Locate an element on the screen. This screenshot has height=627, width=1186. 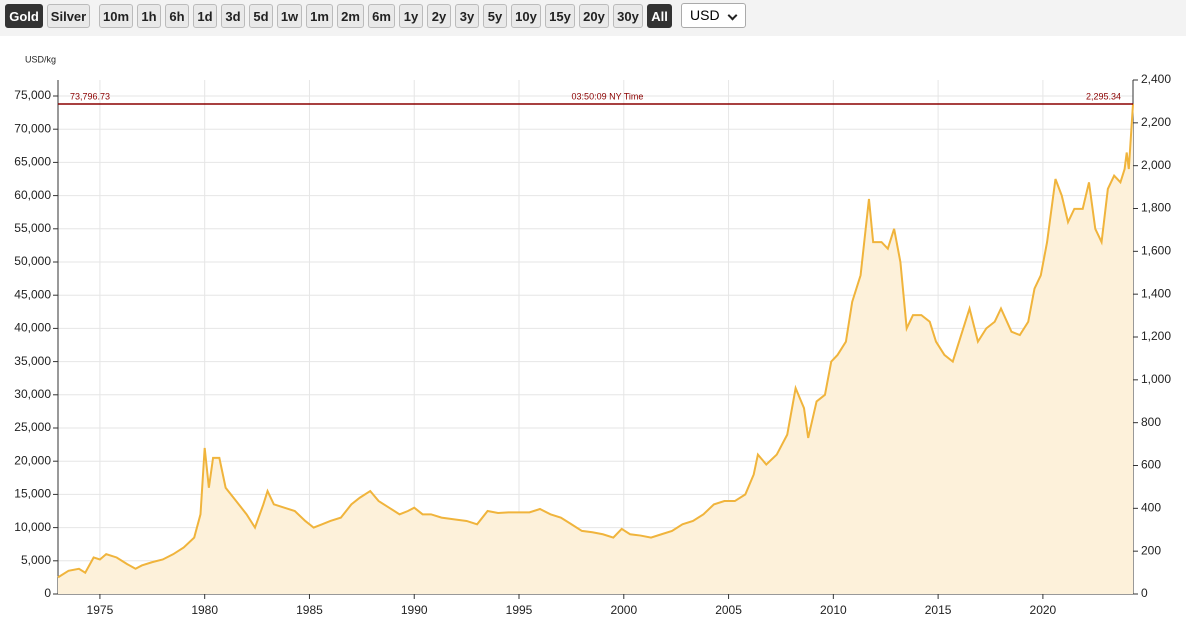
y2-tick-label: 200 is located at coordinates (1151, 550).